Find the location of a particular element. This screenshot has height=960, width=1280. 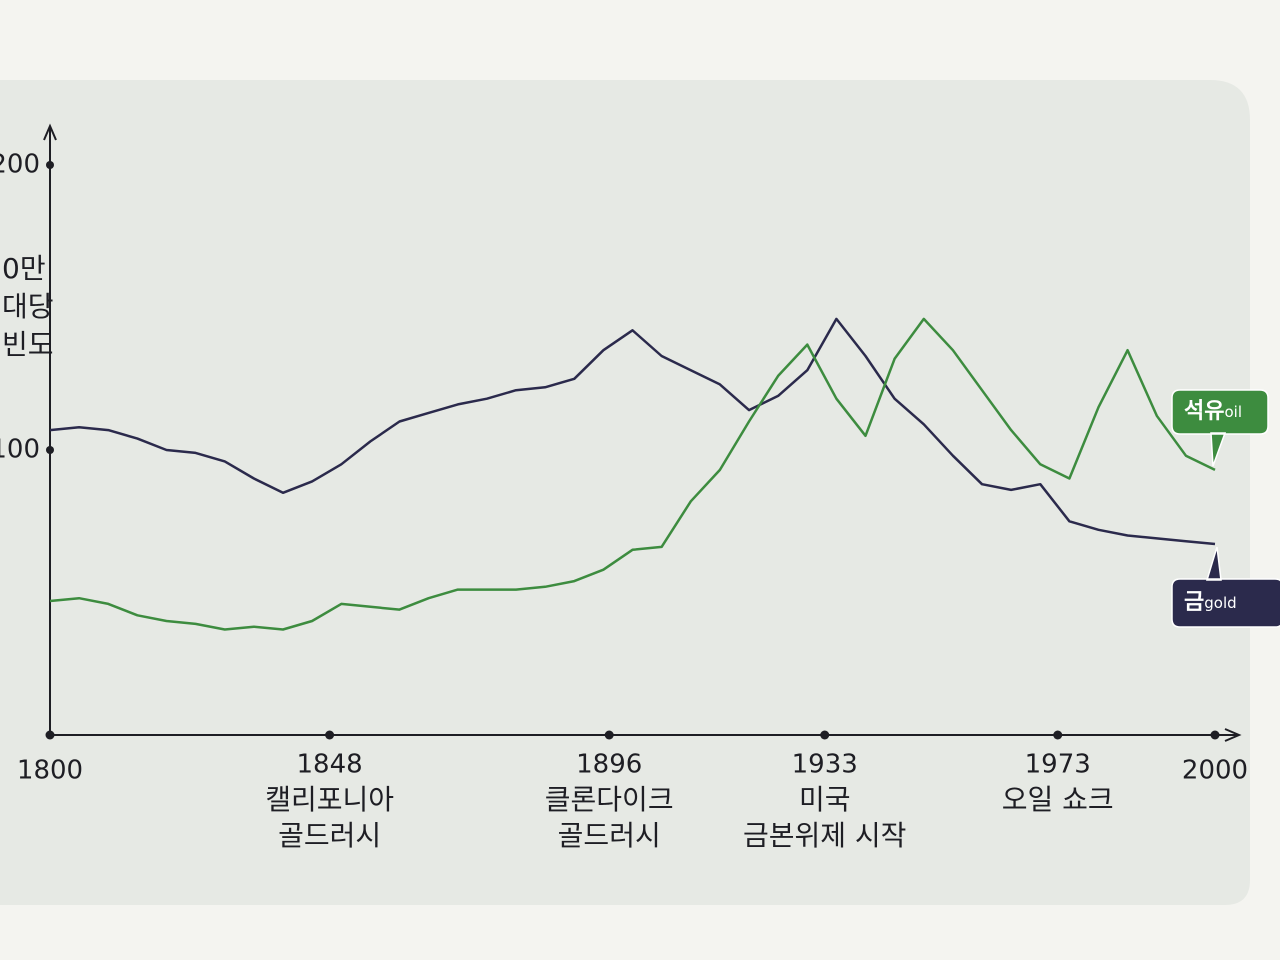

legend-name-small: gold is located at coordinates (1220, 603).